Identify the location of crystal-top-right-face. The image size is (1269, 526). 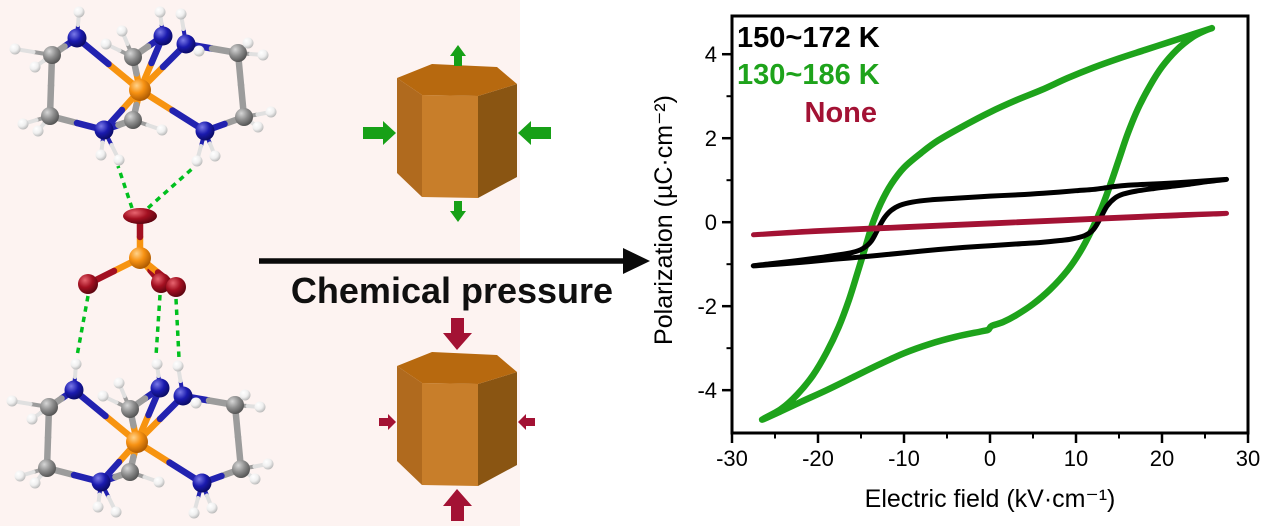
(497, 141).